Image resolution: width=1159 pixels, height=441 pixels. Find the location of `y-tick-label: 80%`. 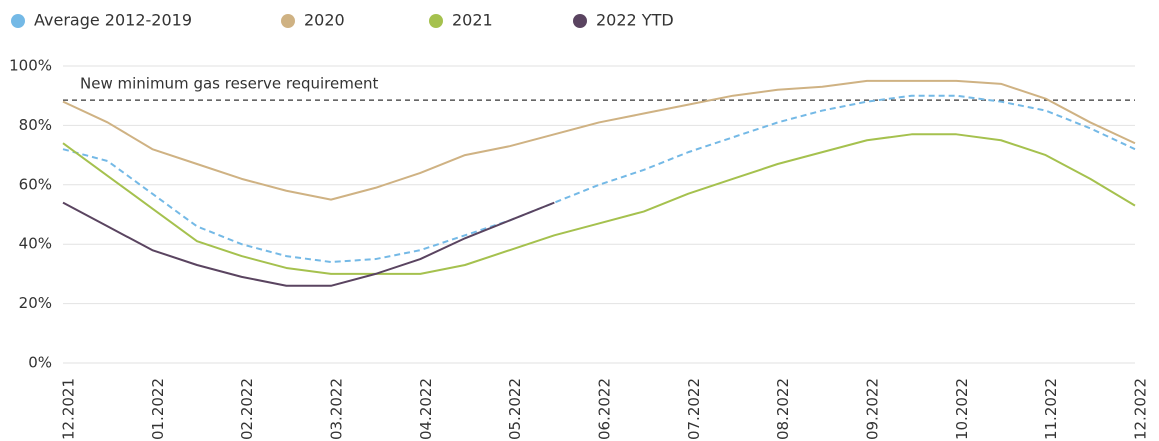

y-tick-label: 80% is located at coordinates (35, 125).